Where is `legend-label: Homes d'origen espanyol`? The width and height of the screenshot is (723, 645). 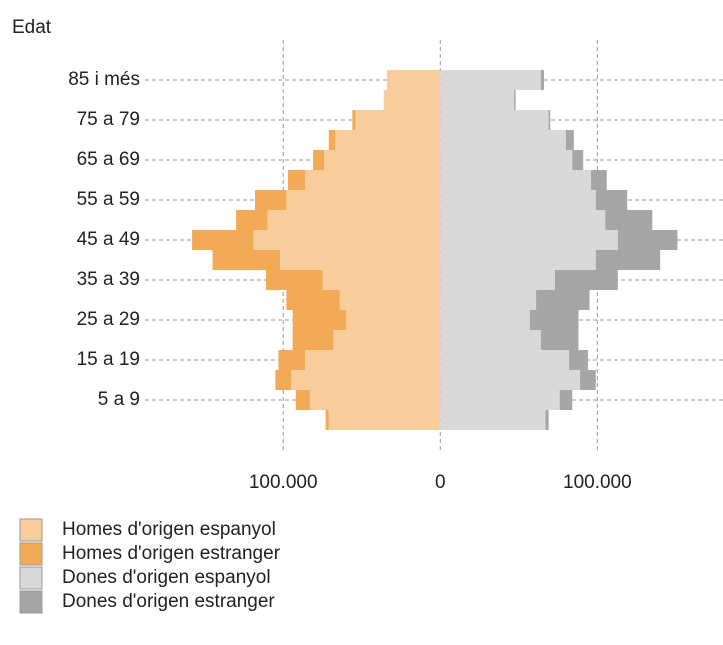
legend-label: Homes d'origen espanyol is located at coordinates (169, 529).